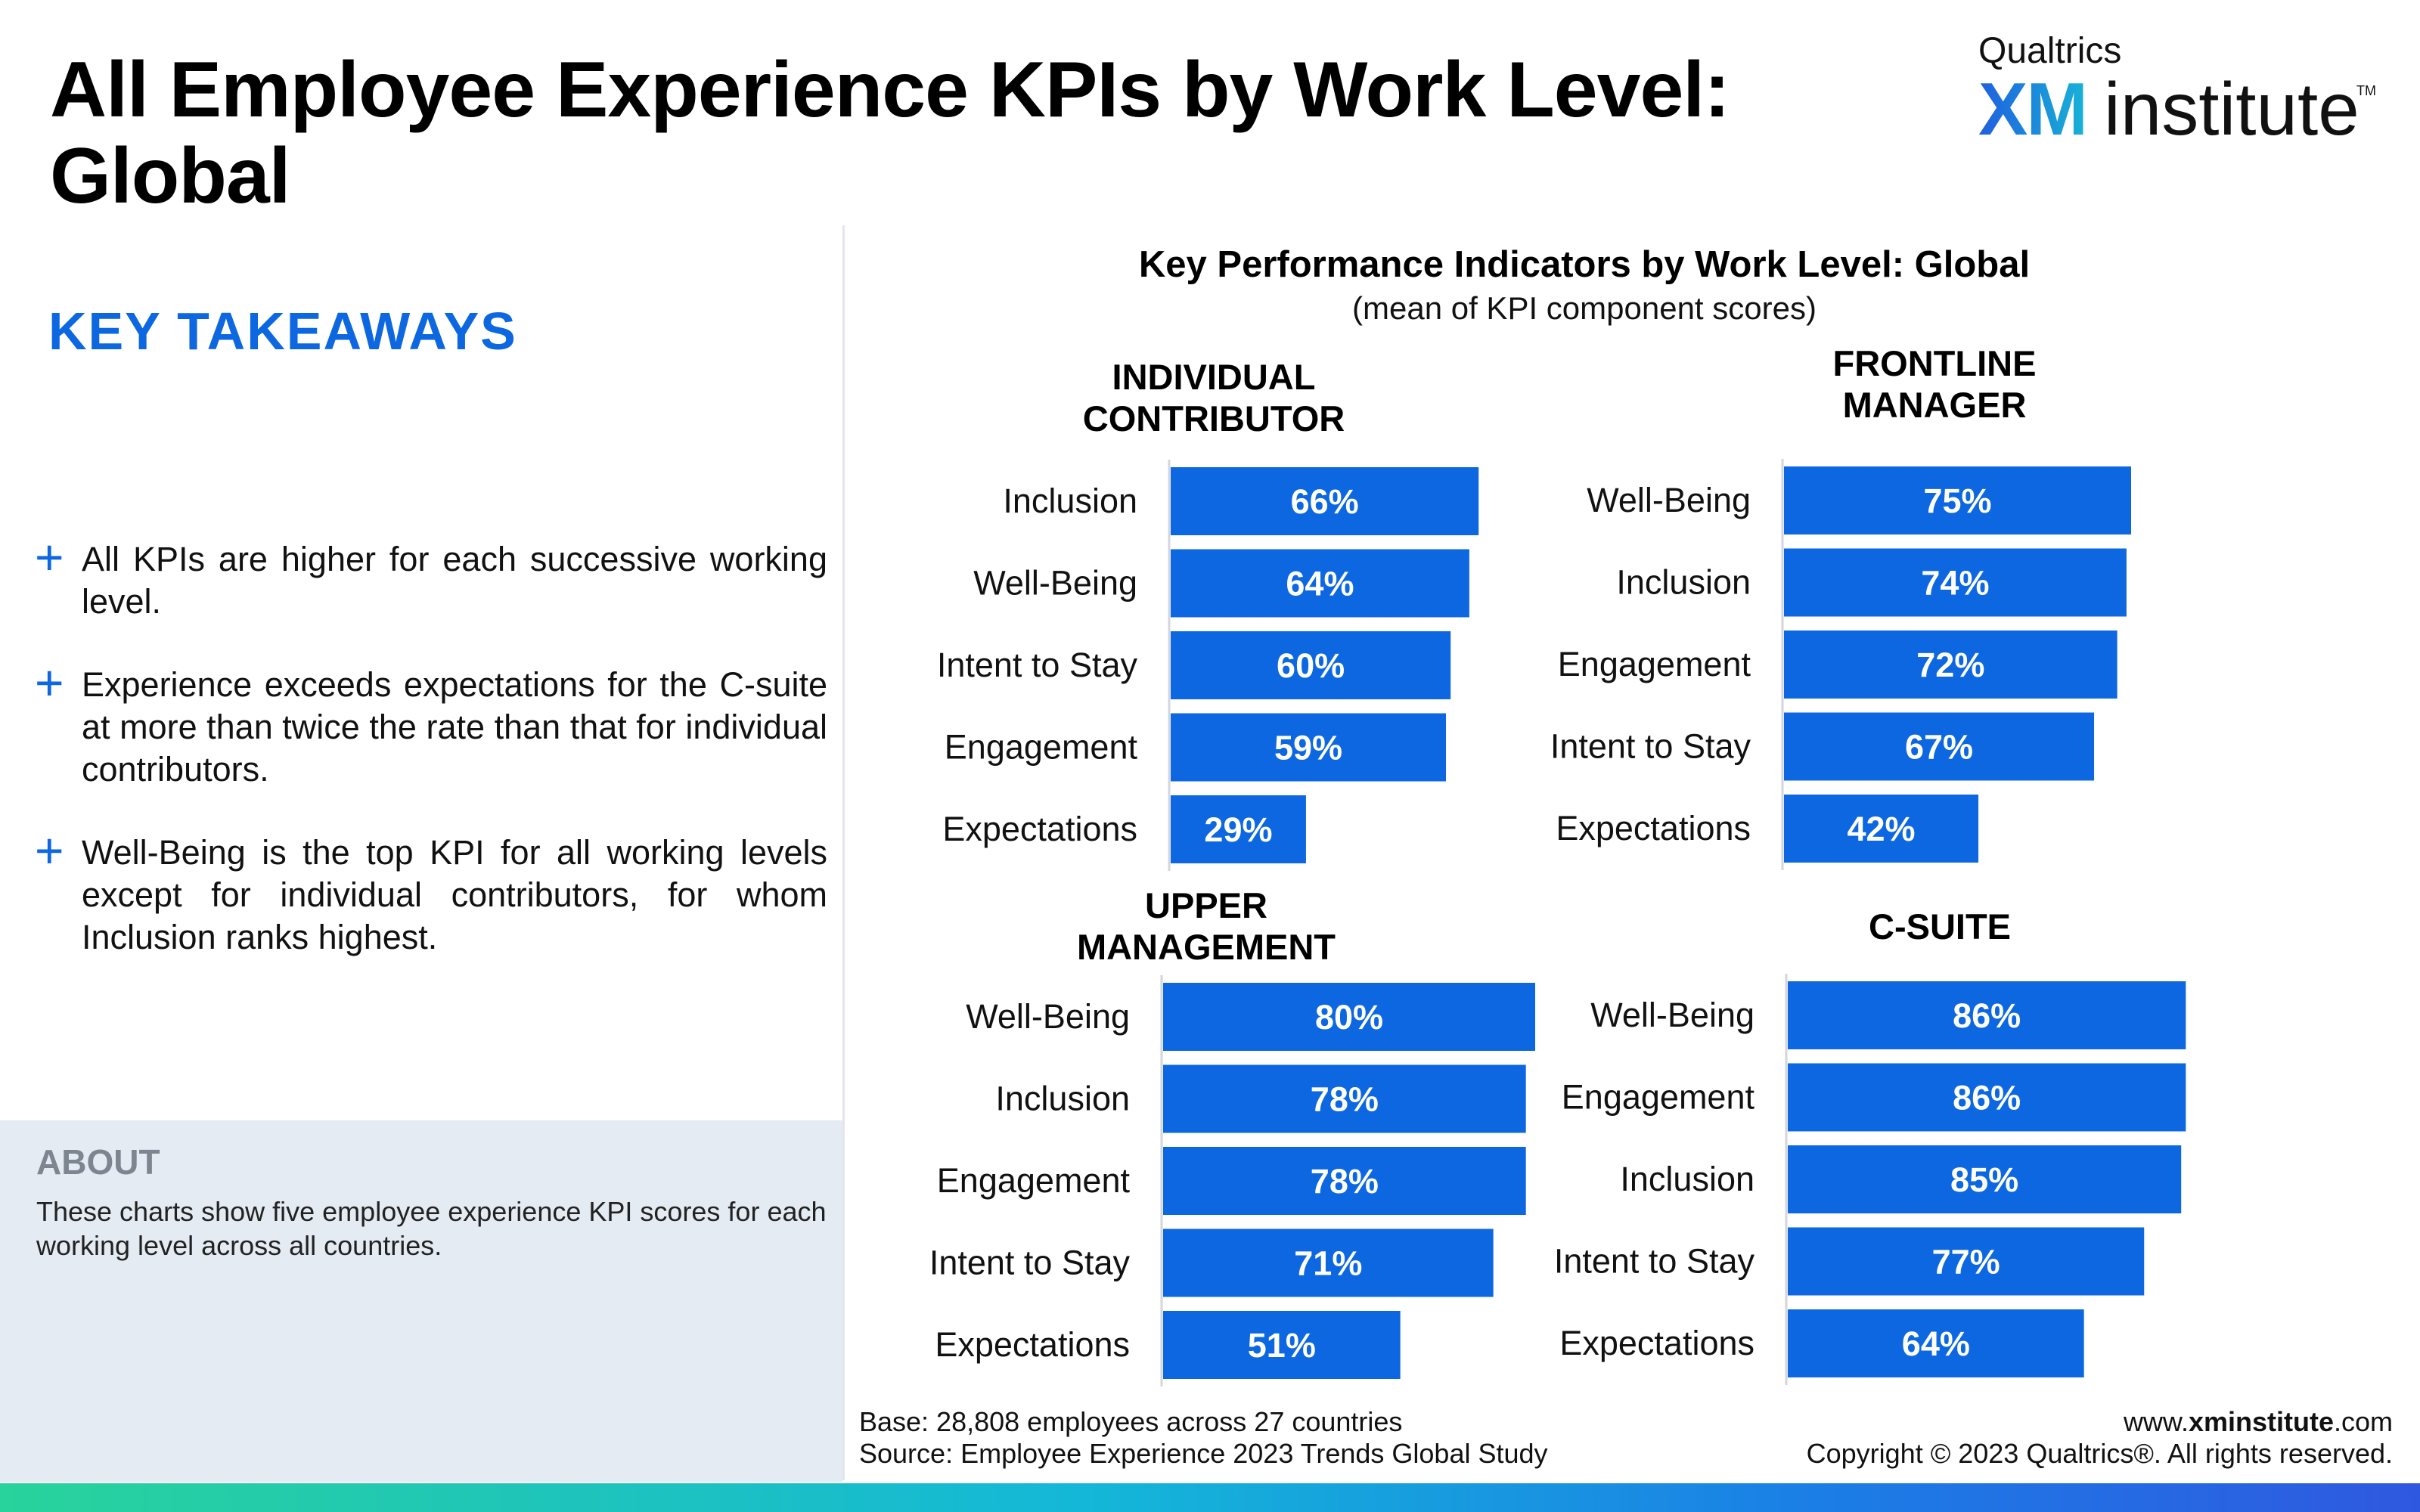 This screenshot has height=1512, width=2420. I want to click on site-prefix: www., so click(2156, 1421).